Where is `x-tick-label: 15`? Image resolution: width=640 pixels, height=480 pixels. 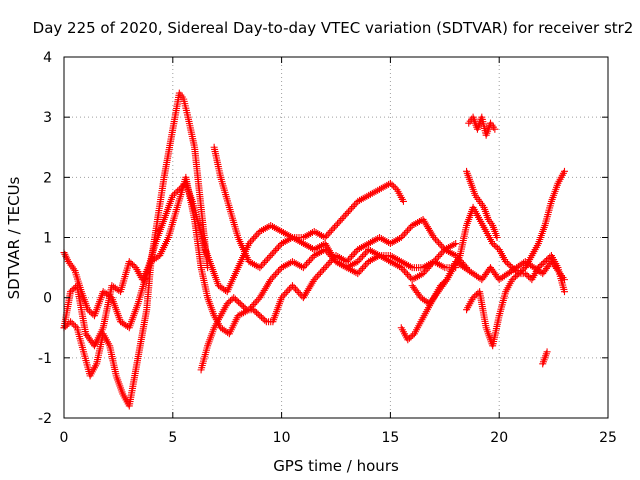 x-tick-label: 15 is located at coordinates (390, 438).